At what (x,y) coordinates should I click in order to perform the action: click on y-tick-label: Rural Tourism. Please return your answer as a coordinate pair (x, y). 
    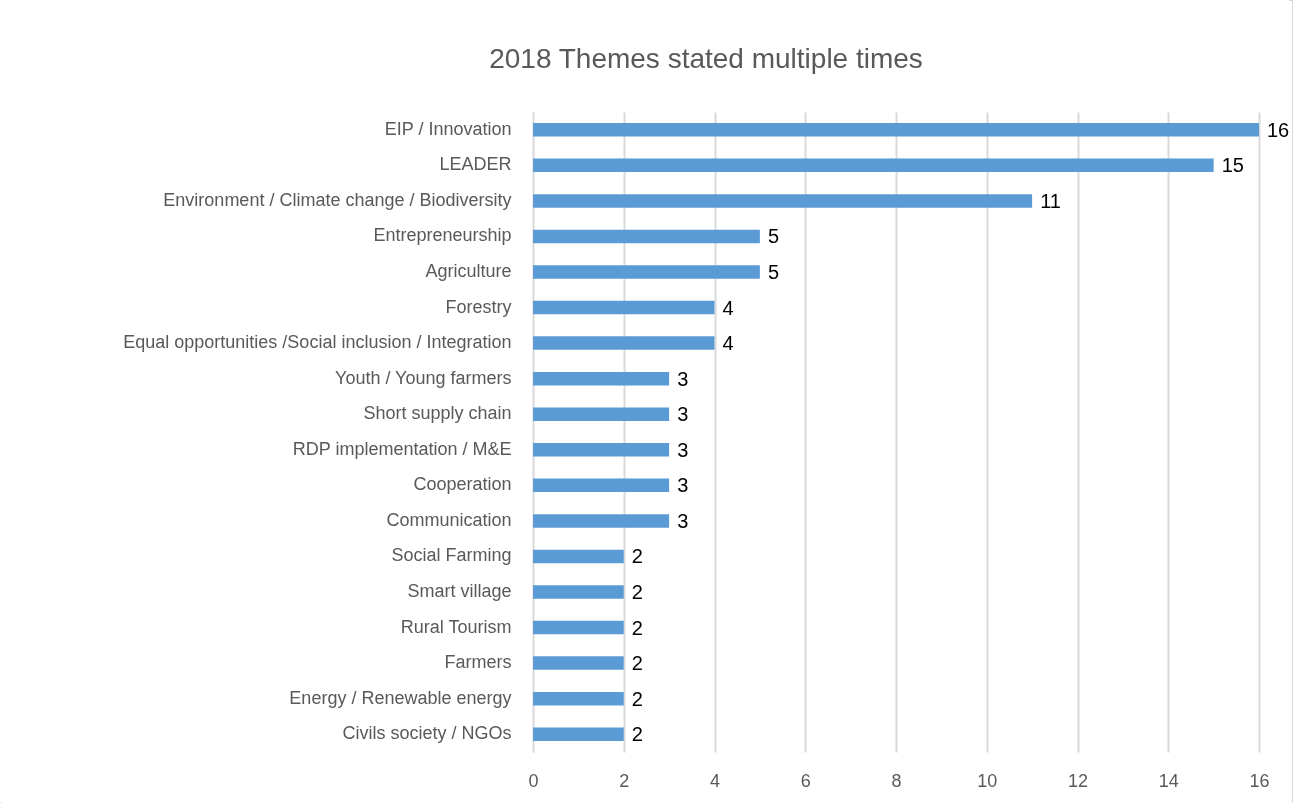
    Looking at the image, I should click on (456, 626).